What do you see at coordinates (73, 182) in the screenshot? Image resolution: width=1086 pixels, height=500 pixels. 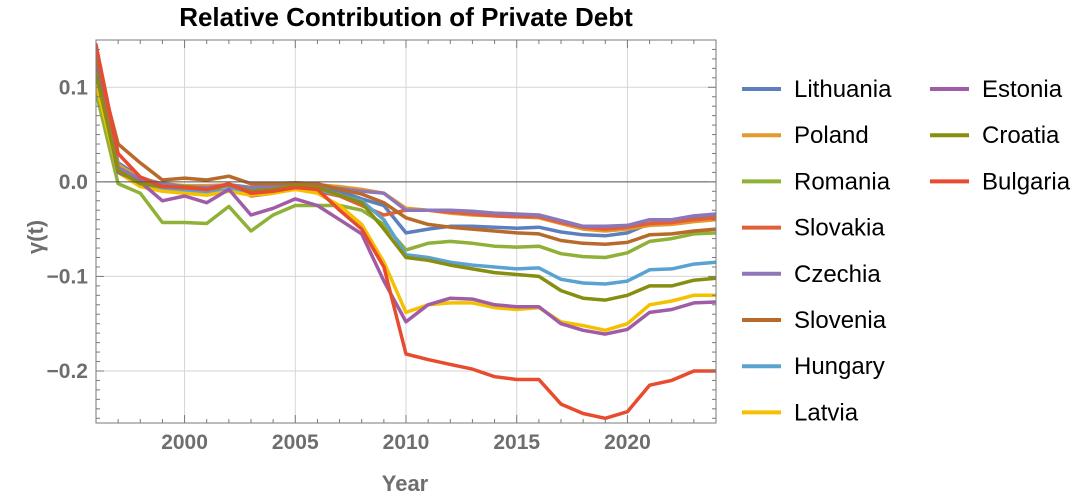 I see `y-tick-label: 0.0` at bounding box center [73, 182].